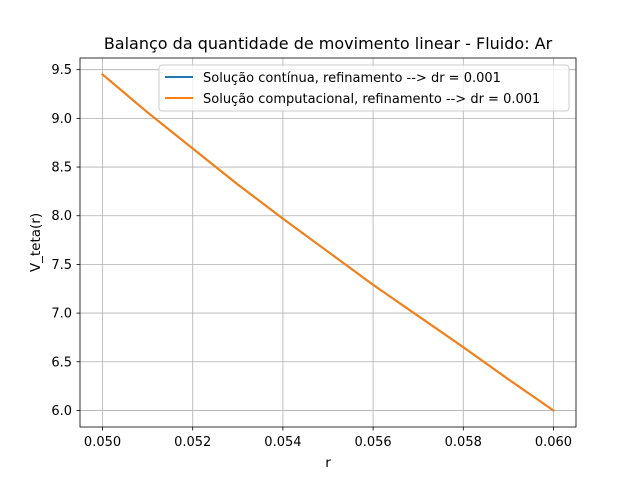 This screenshot has width=640, height=484. What do you see at coordinates (463, 442) in the screenshot?
I see `x-tick-label: 0.058` at bounding box center [463, 442].